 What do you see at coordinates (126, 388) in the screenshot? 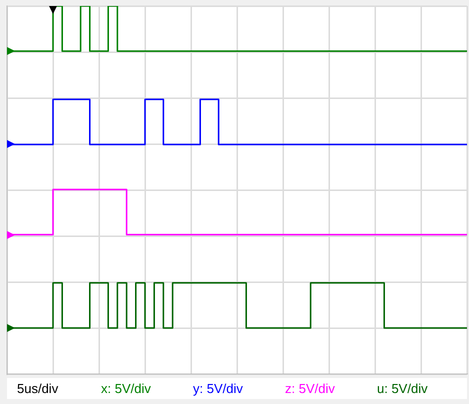
I see `text: x: 5V/div` at bounding box center [126, 388].